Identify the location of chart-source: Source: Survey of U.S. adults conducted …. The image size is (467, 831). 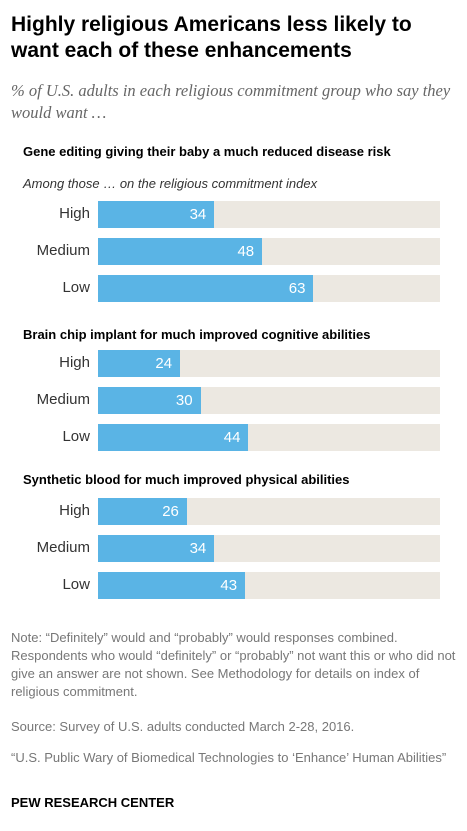
(183, 726).